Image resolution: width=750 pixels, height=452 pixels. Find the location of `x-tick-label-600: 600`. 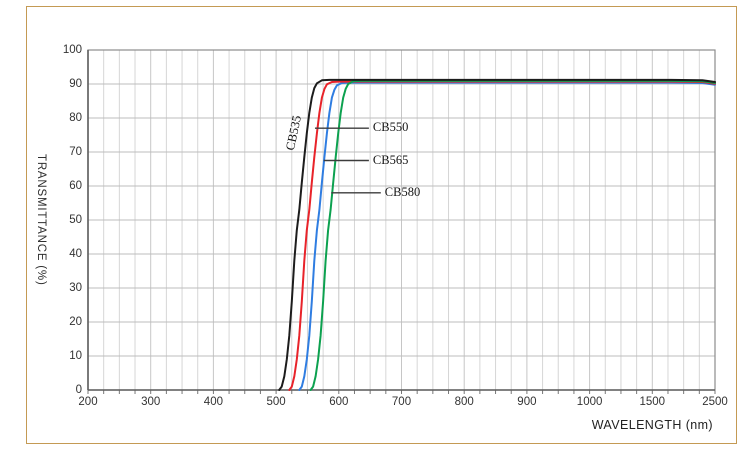

x-tick-label-600: 600 is located at coordinates (339, 402).